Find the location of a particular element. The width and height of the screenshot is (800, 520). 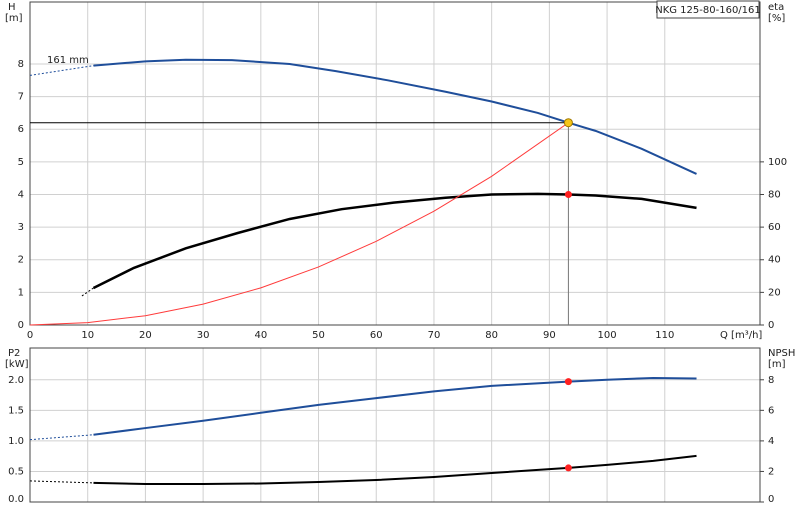

y-tick-label: 1 is located at coordinates (21, 292).